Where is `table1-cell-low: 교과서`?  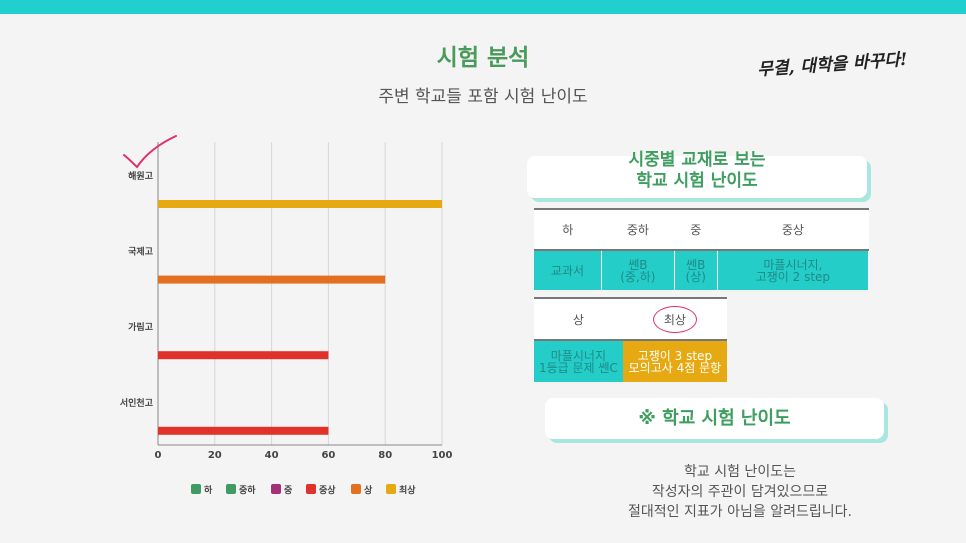 table1-cell-low: 교과서 is located at coordinates (568, 269).